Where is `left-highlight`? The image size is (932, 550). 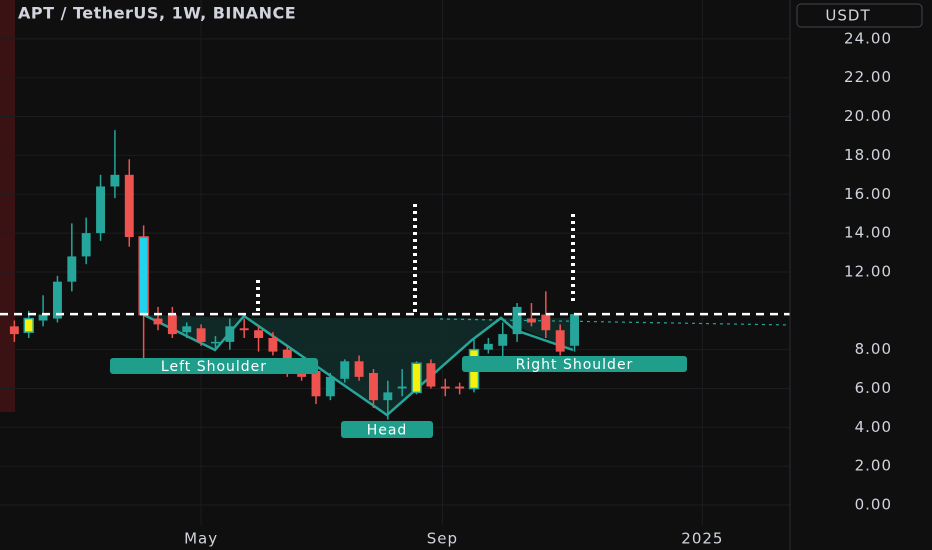
left-highlight is located at coordinates (7, 206).